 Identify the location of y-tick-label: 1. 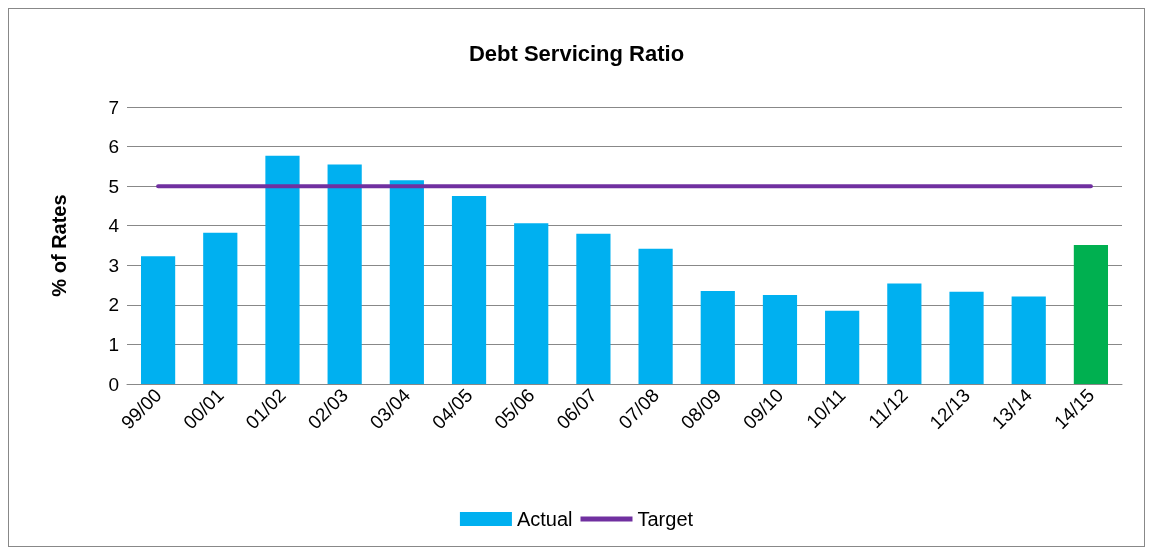
(113, 344).